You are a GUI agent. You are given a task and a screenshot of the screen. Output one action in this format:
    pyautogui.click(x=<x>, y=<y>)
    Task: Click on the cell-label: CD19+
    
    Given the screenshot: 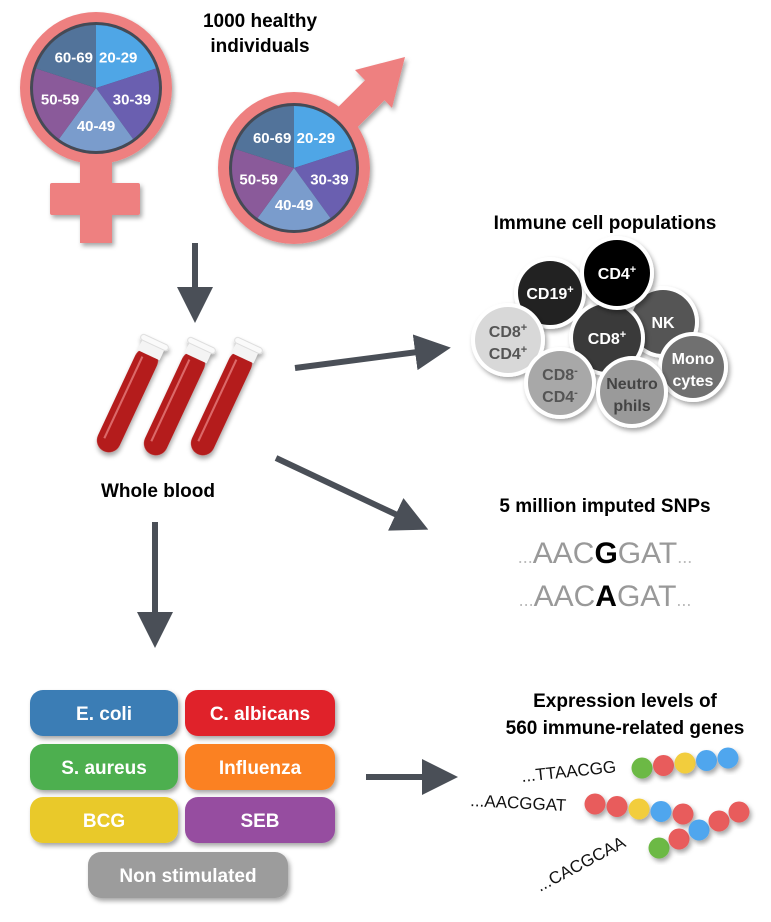 What is the action you would take?
    pyautogui.click(x=549, y=293)
    